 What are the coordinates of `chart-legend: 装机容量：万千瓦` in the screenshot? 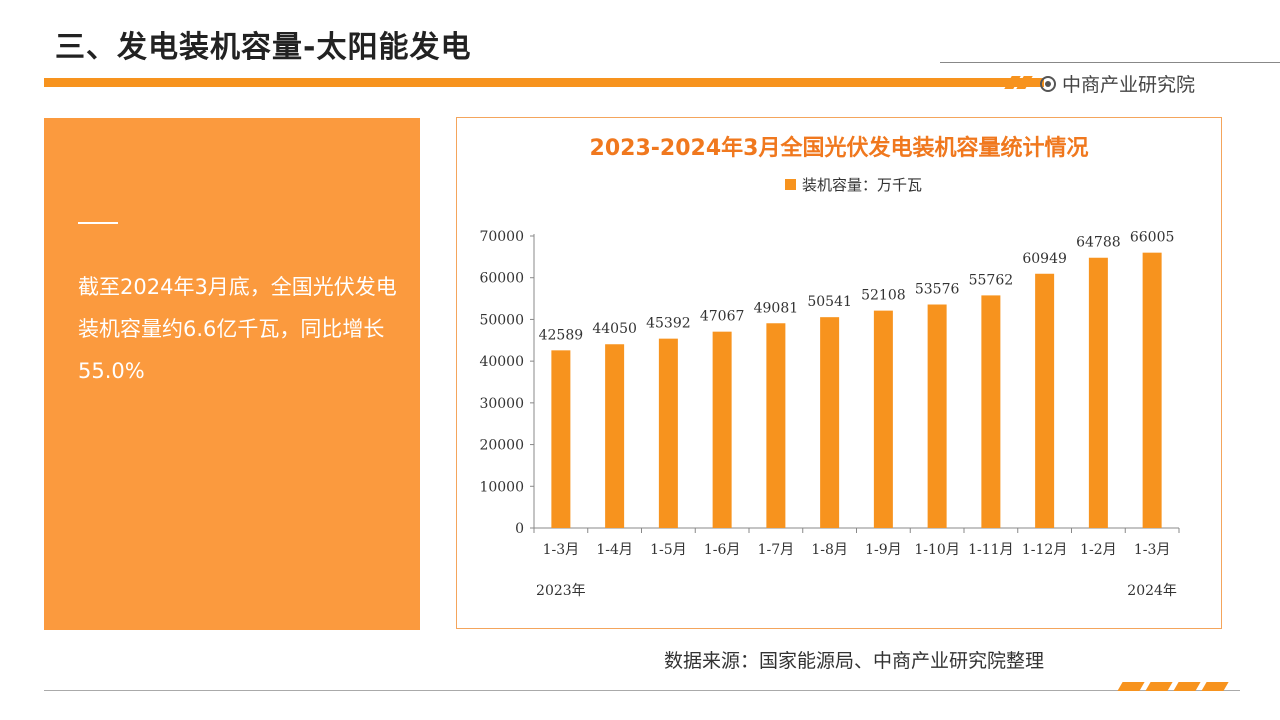 It's located at (853, 184).